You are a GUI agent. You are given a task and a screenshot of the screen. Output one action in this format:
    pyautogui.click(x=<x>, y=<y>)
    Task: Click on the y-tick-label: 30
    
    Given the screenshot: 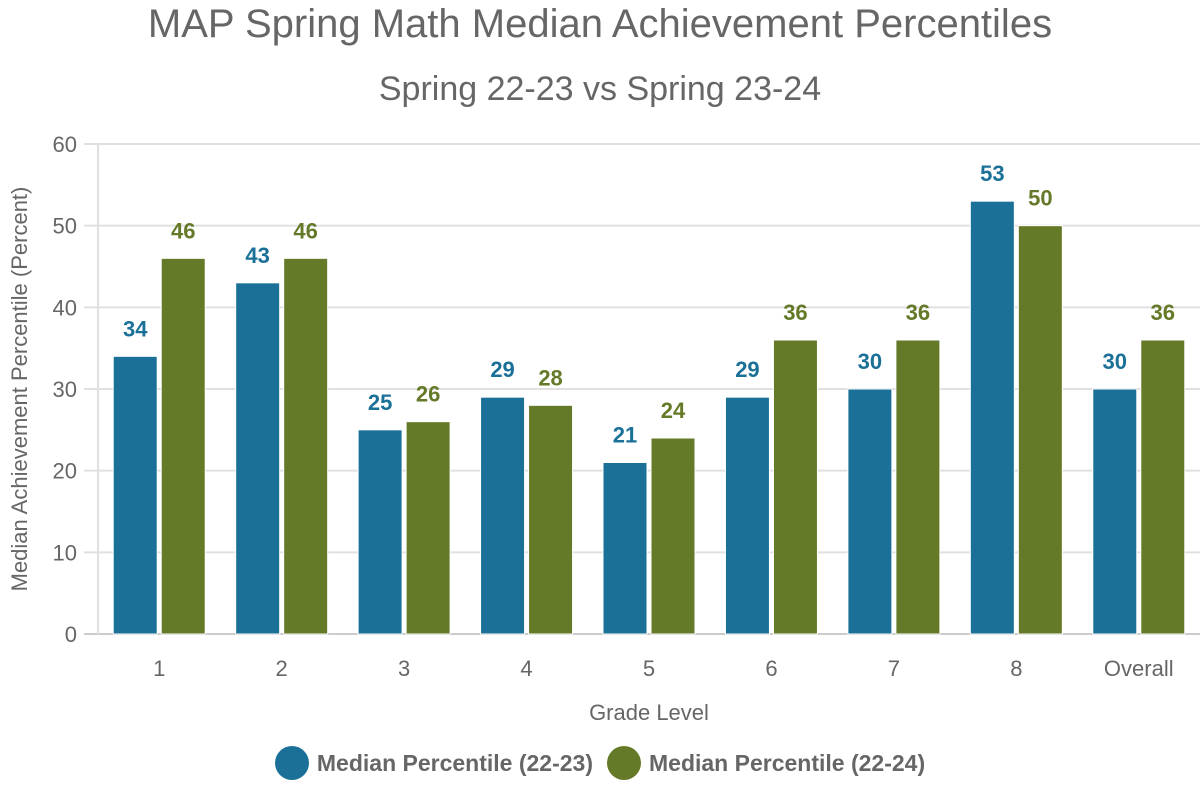 What is the action you would take?
    pyautogui.click(x=65, y=389)
    